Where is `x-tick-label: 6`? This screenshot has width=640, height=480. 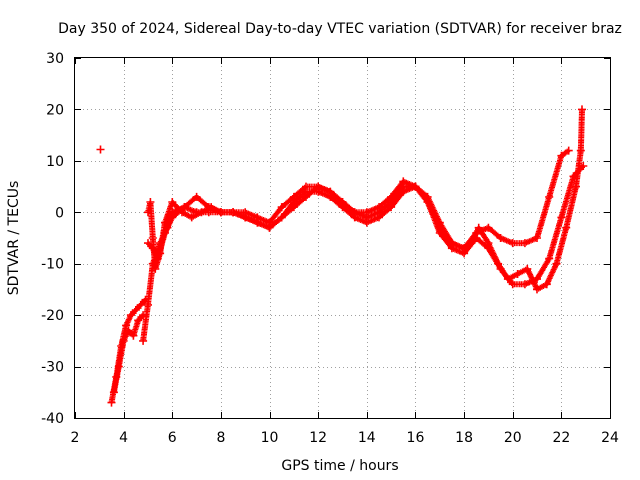 x-tick-label: 6 is located at coordinates (172, 438).